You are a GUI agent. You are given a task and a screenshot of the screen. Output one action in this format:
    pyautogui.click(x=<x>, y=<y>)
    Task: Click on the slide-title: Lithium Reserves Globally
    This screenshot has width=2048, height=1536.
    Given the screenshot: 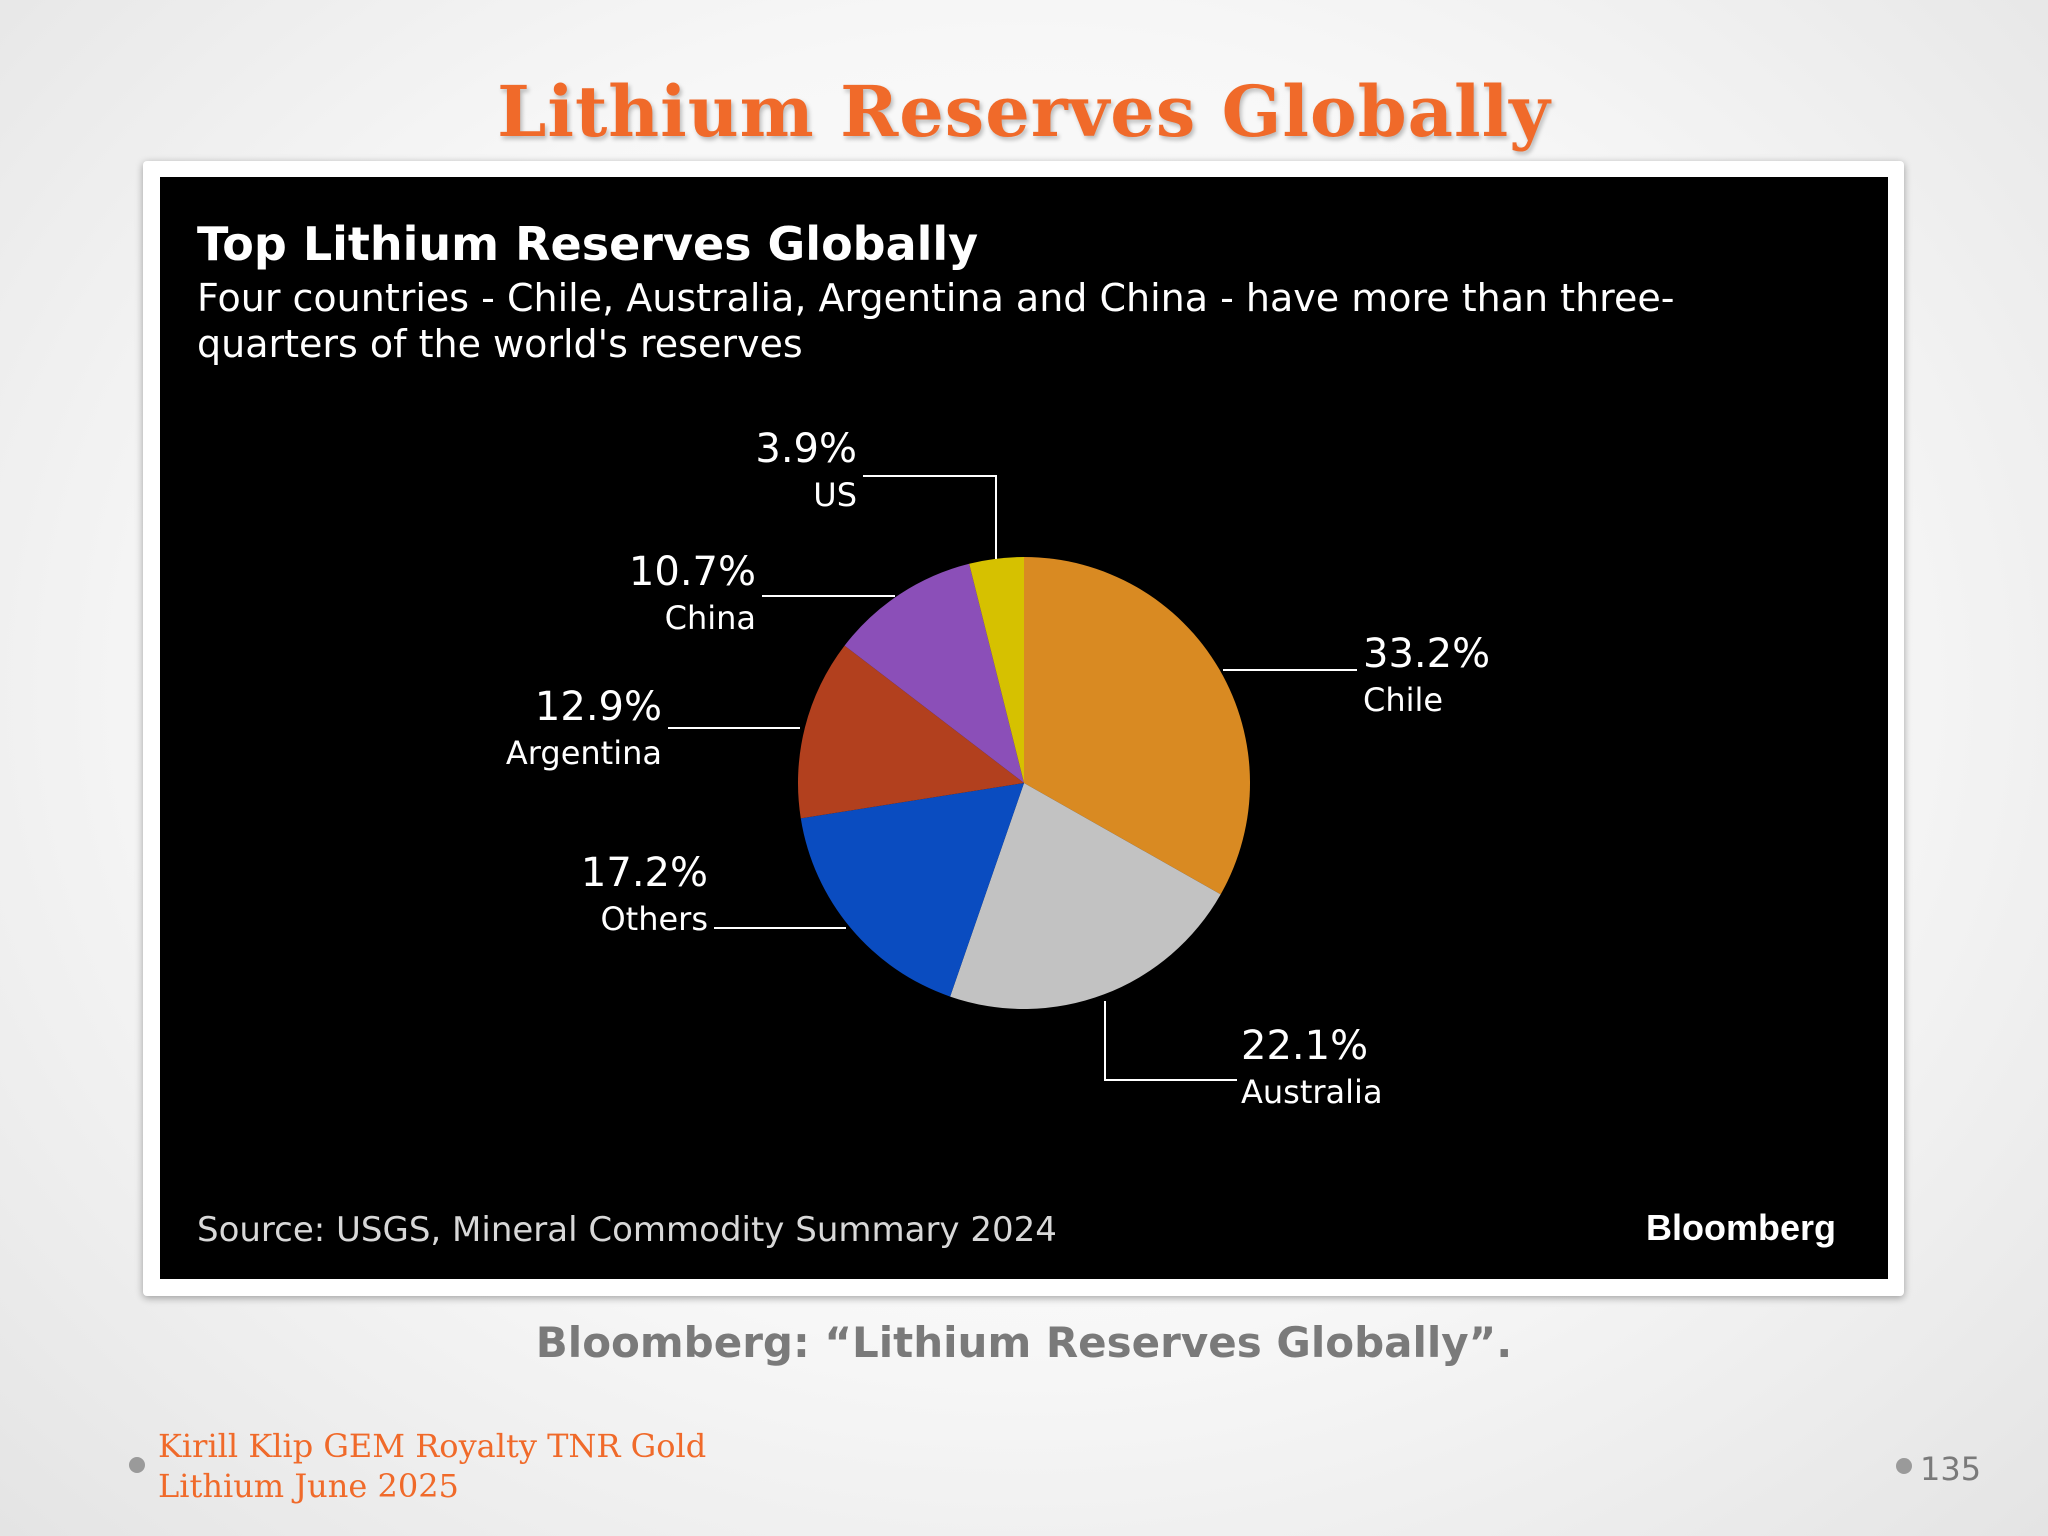 What is the action you would take?
    pyautogui.click(x=1024, y=111)
    